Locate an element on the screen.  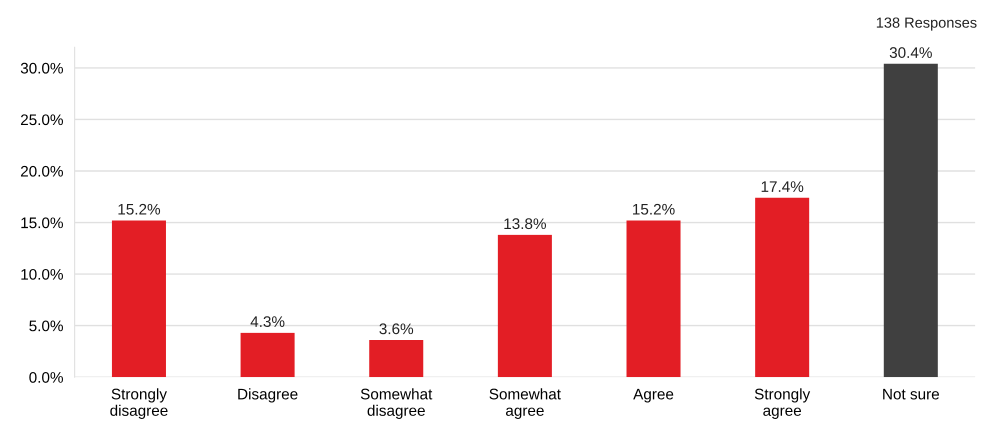
x-tick-label: Somewhat agree is located at coordinates (525, 403).